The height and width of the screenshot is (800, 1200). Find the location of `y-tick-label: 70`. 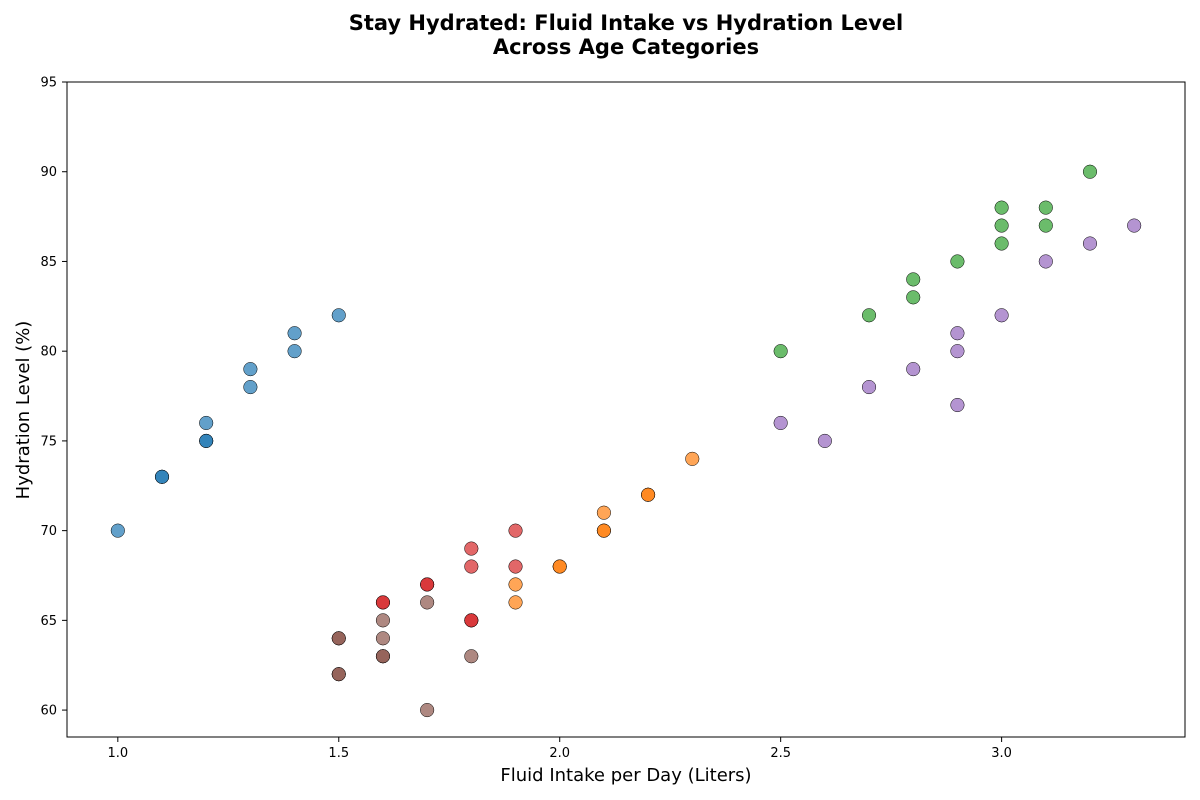

y-tick-label: 70 is located at coordinates (48, 531).